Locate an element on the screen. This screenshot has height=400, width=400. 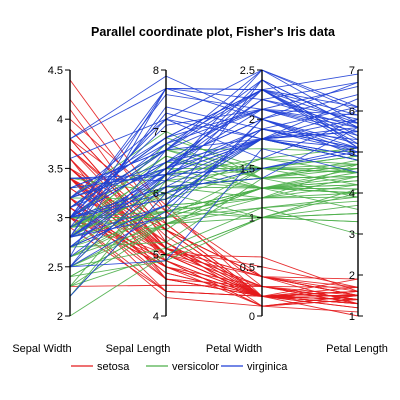
legend-item-versicolor: versicolor is located at coordinates (182, 367).